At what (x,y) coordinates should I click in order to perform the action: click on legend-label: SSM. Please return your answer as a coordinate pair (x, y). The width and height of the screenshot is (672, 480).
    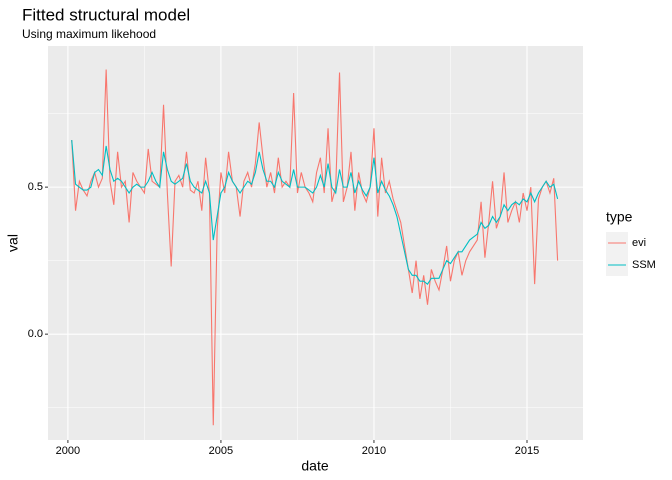
    Looking at the image, I should click on (644, 265).